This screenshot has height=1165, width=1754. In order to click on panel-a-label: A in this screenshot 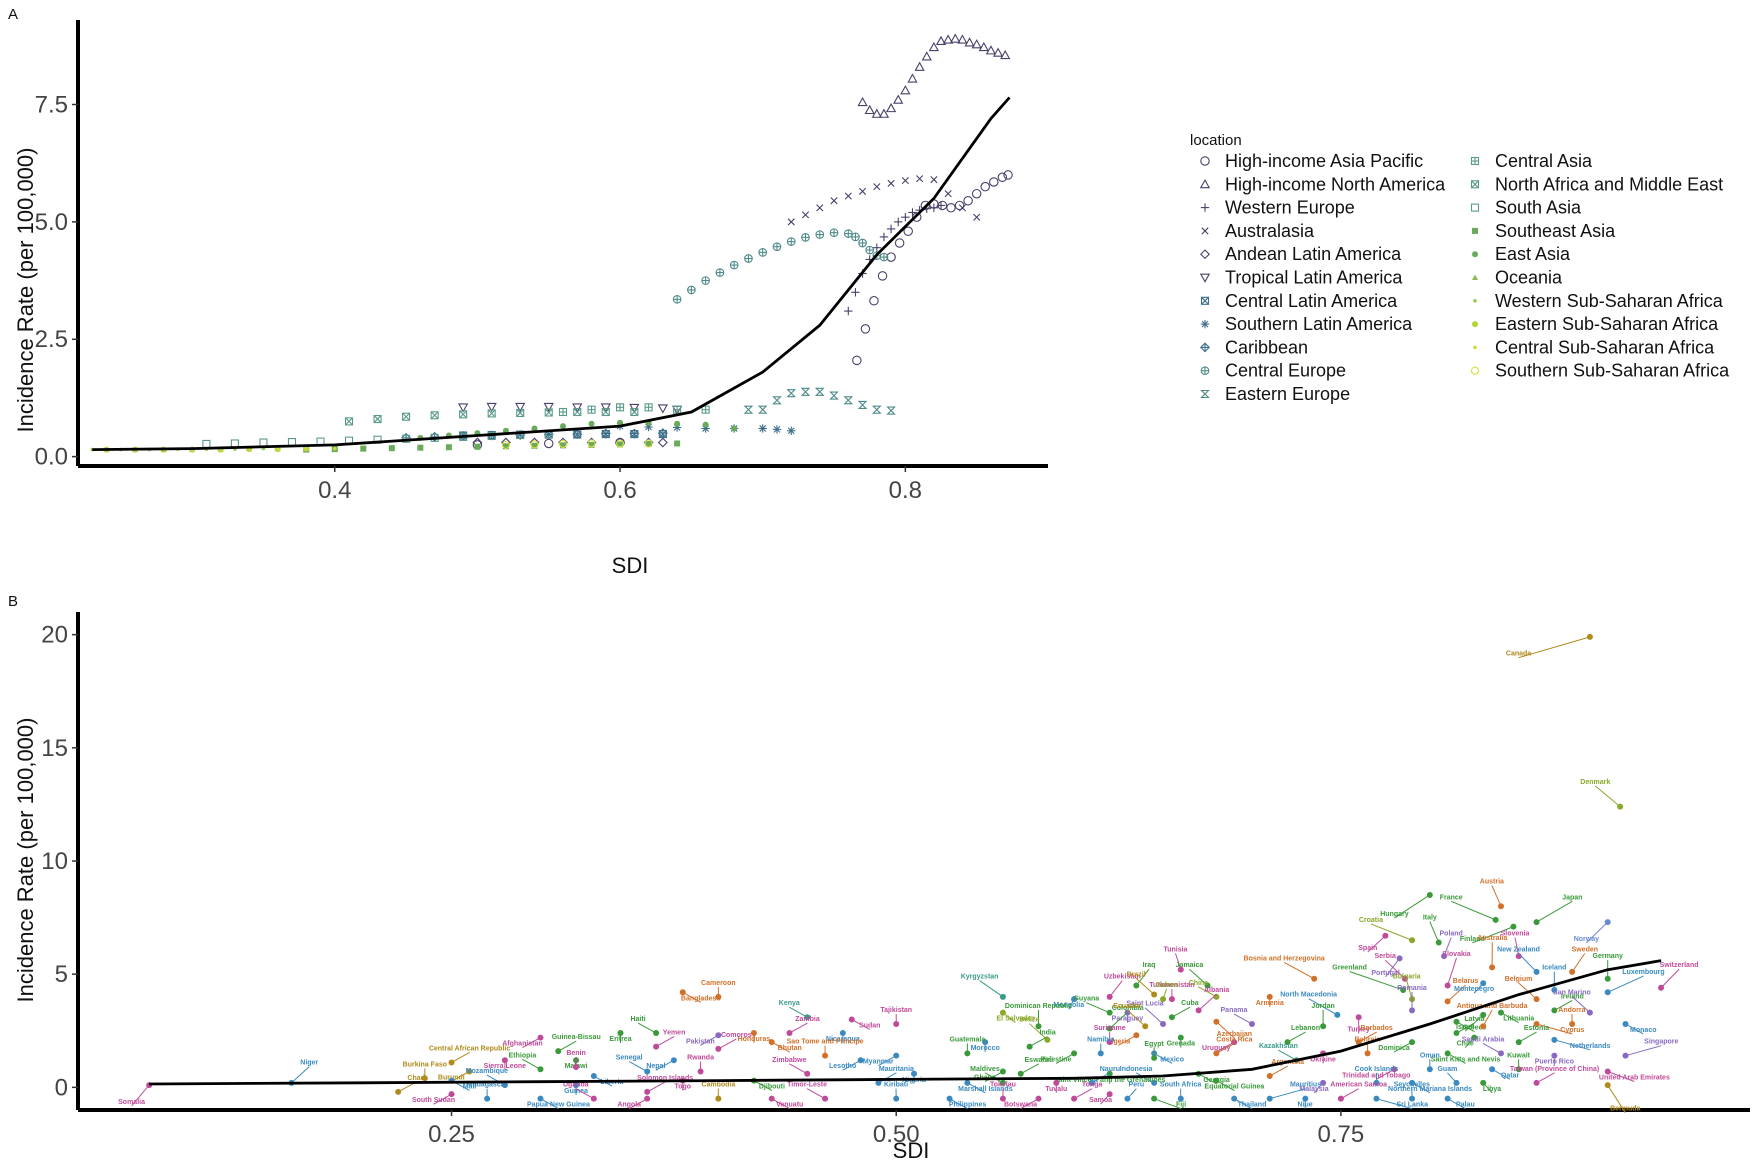, I will do `click(13, 14)`.